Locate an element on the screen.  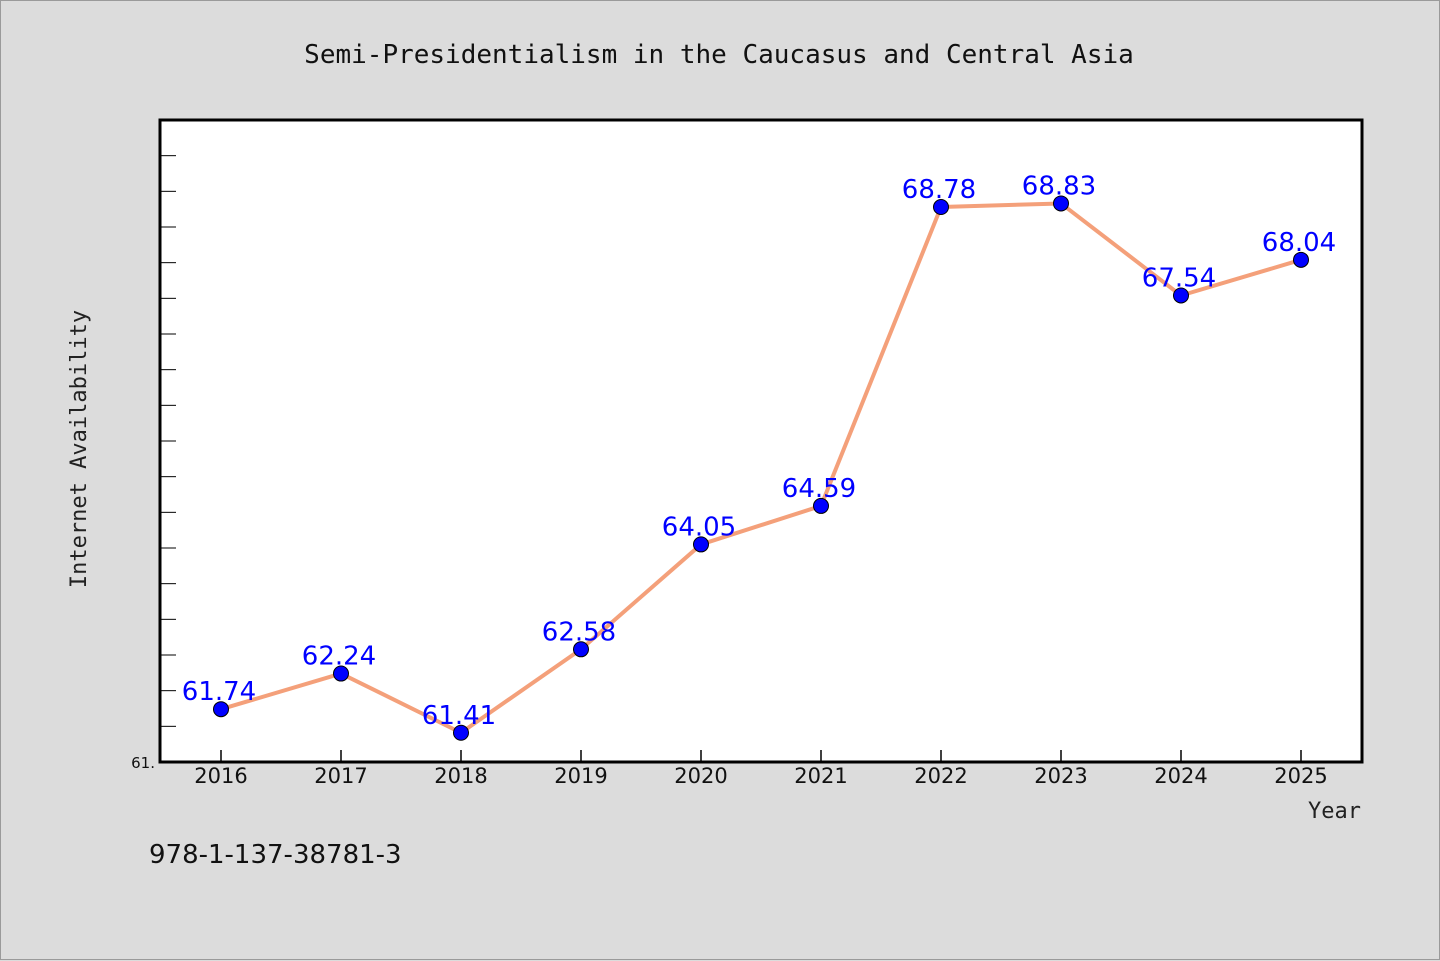
data-label: 68.04 is located at coordinates (1299, 243).